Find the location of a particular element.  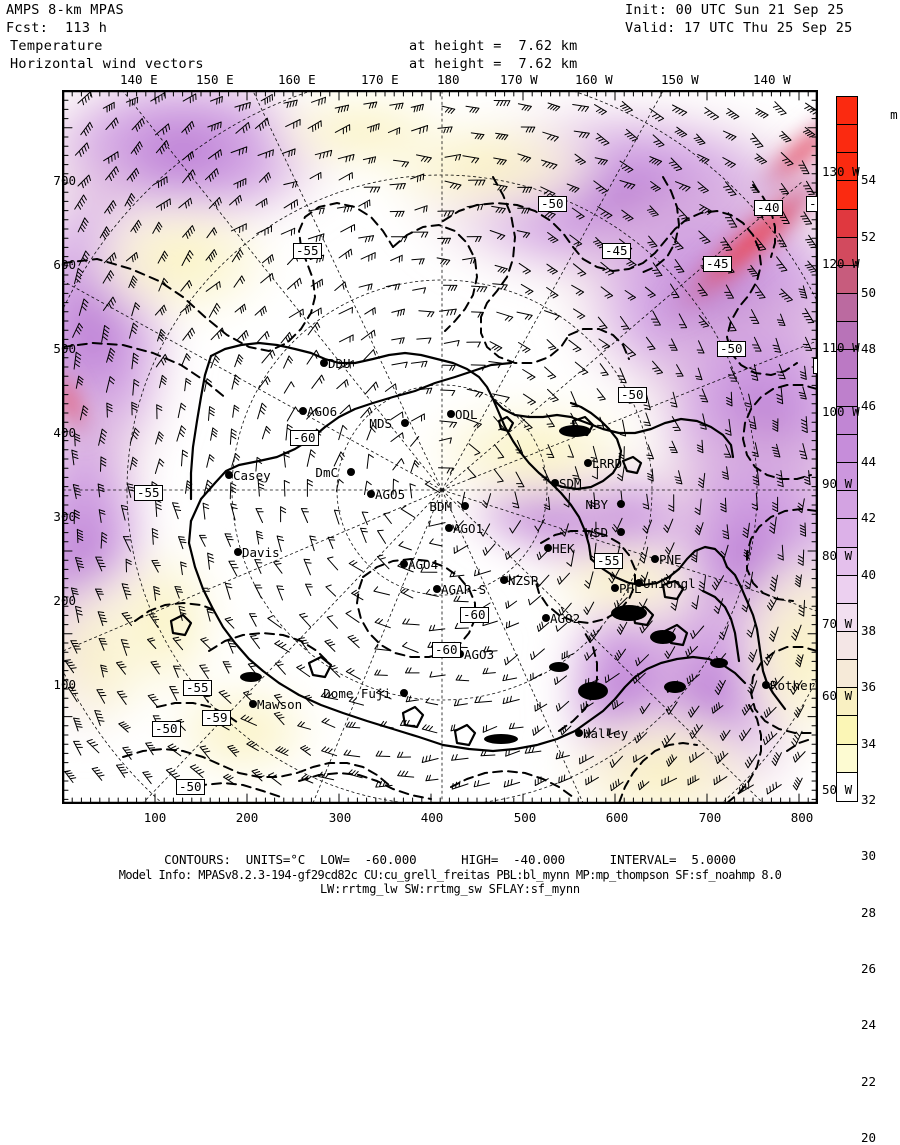

station-label: DmC is located at coordinates (326, 472).